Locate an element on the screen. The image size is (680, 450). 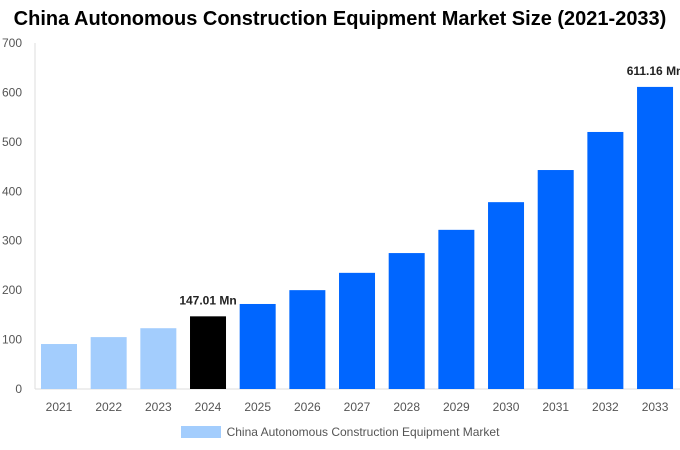
bar-2032 is located at coordinates (605, 260).